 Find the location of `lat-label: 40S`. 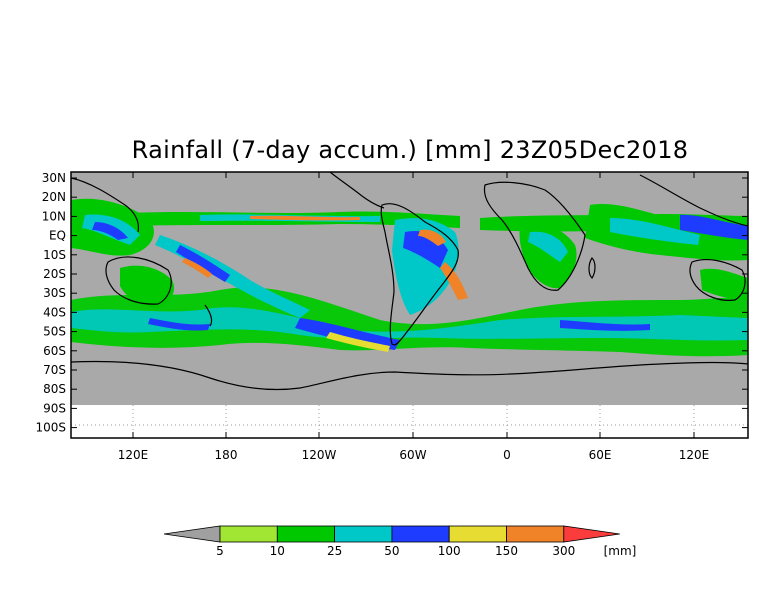

lat-label: 40S is located at coordinates (54, 312).